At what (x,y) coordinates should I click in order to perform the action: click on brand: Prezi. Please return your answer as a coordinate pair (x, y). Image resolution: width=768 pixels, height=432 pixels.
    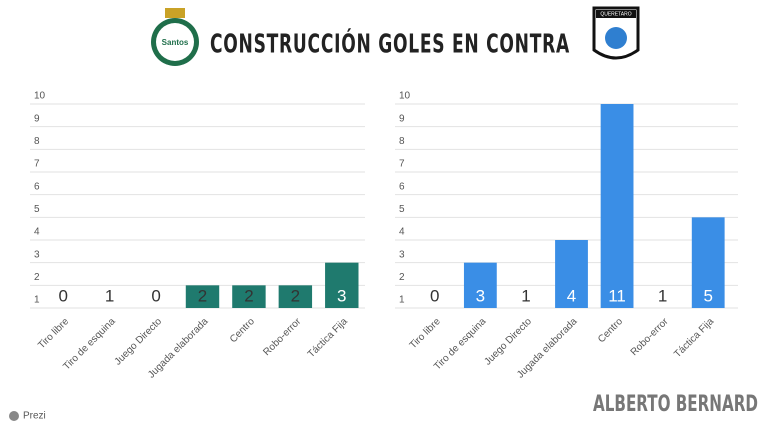
    Looking at the image, I should click on (34, 416).